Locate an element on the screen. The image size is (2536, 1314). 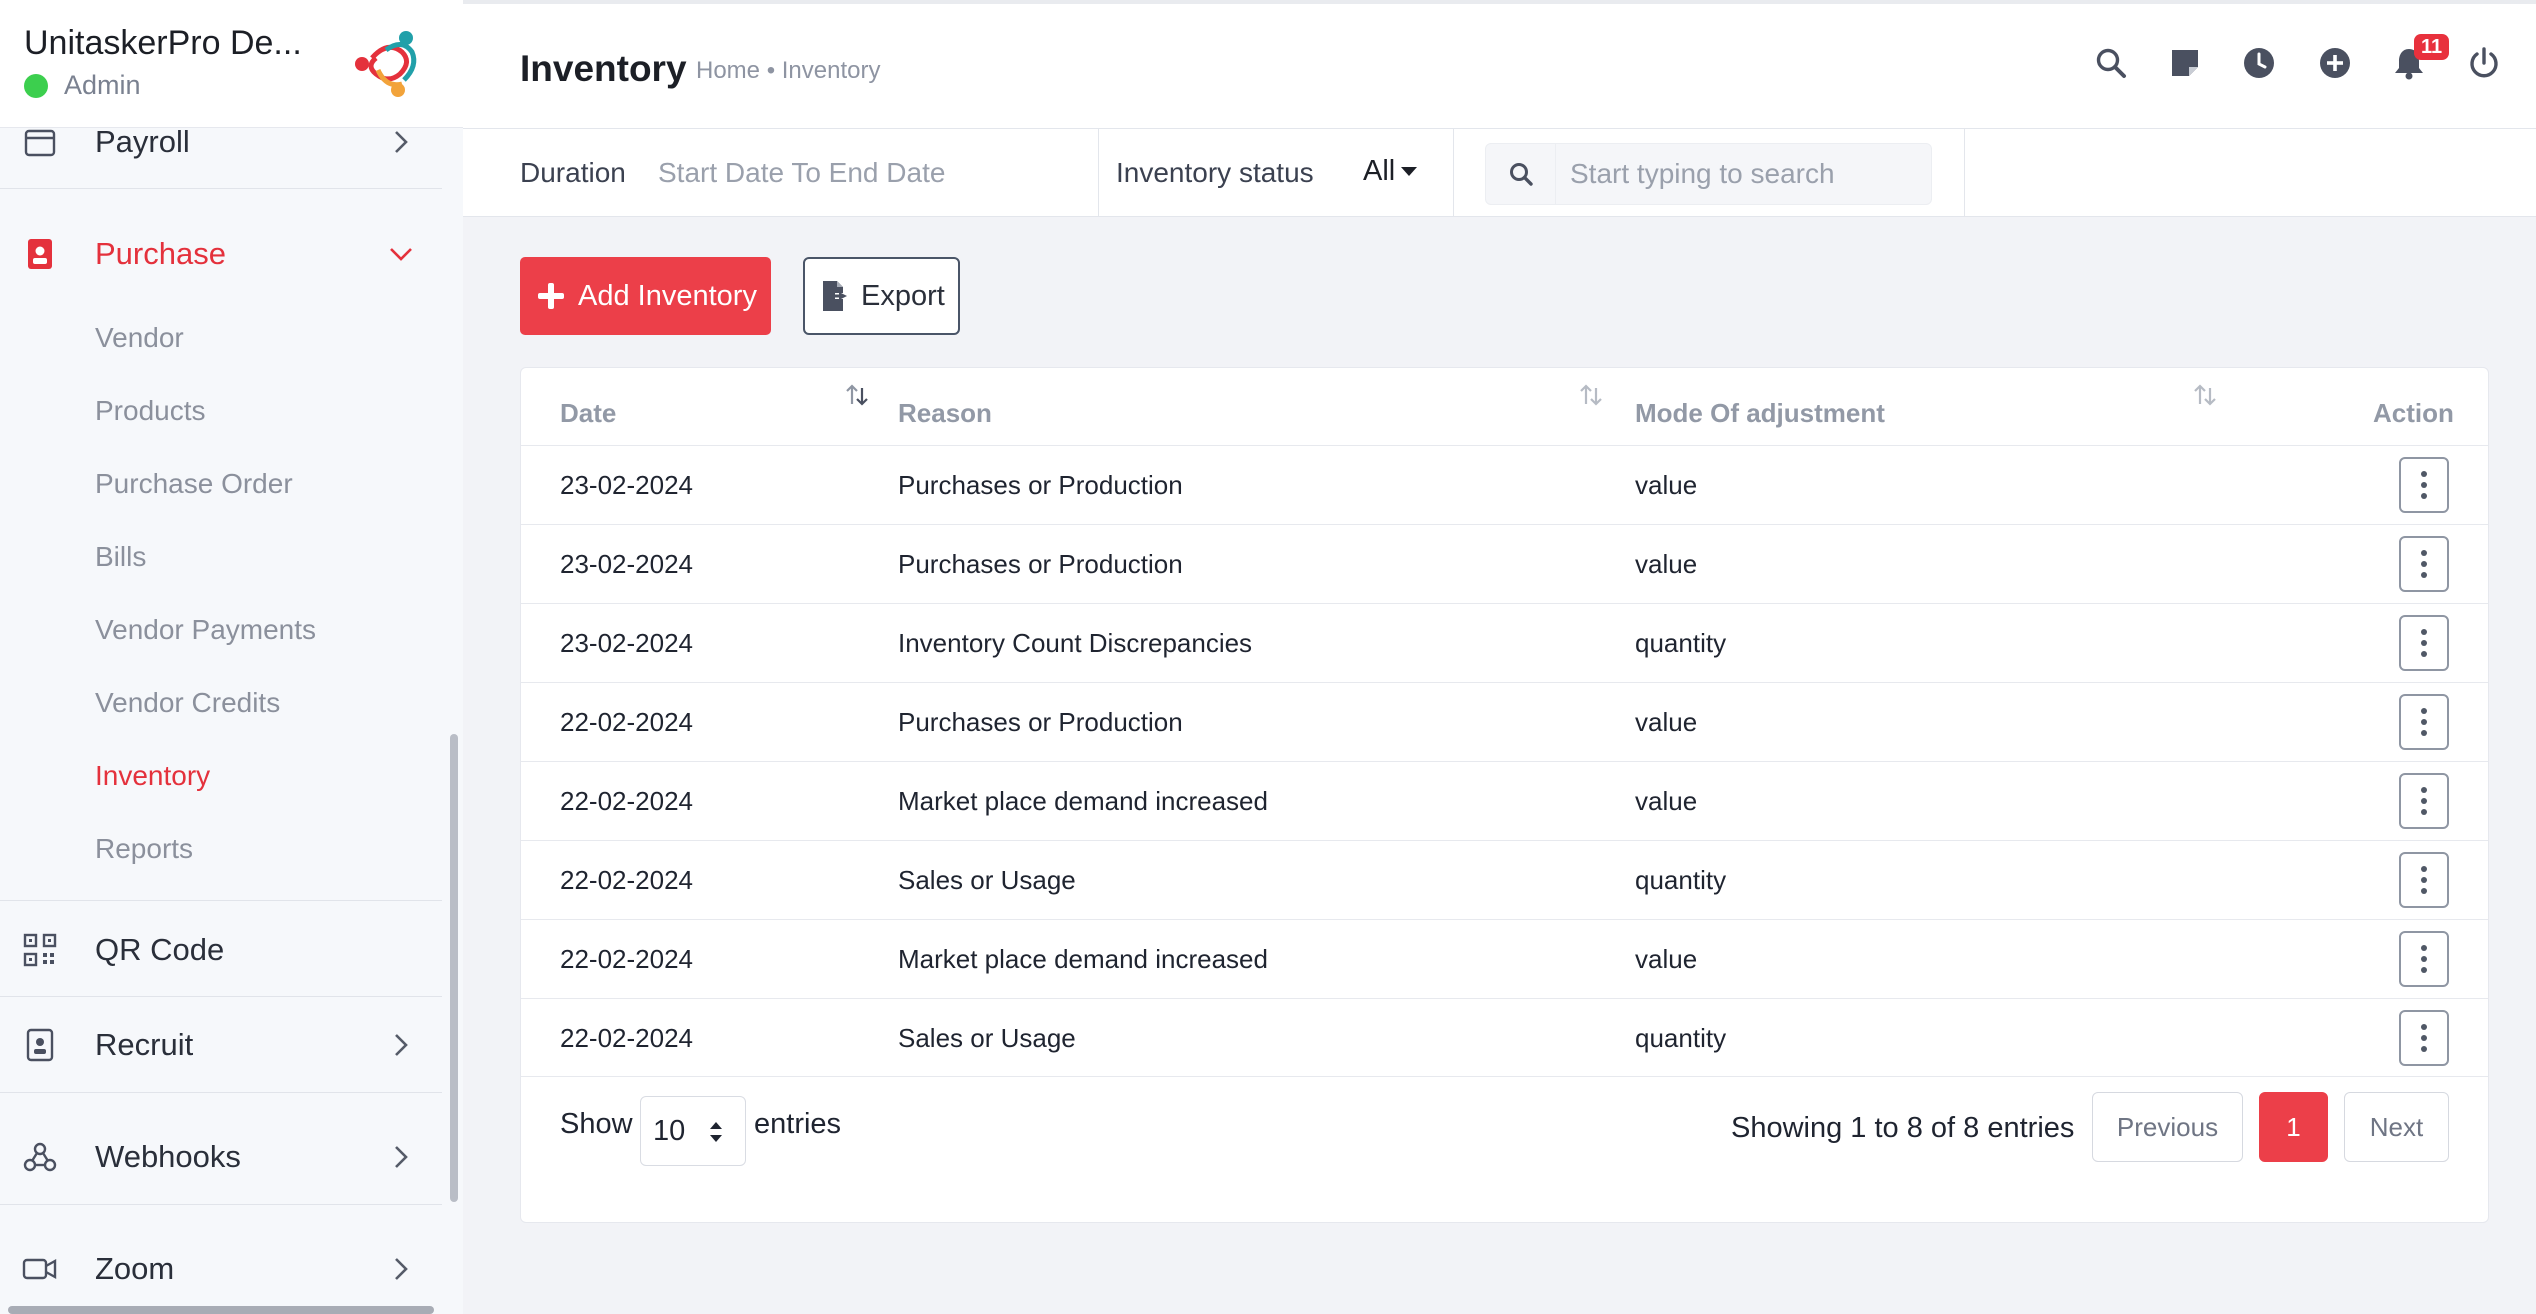
column-header-reason: Reason is located at coordinates (945, 413).